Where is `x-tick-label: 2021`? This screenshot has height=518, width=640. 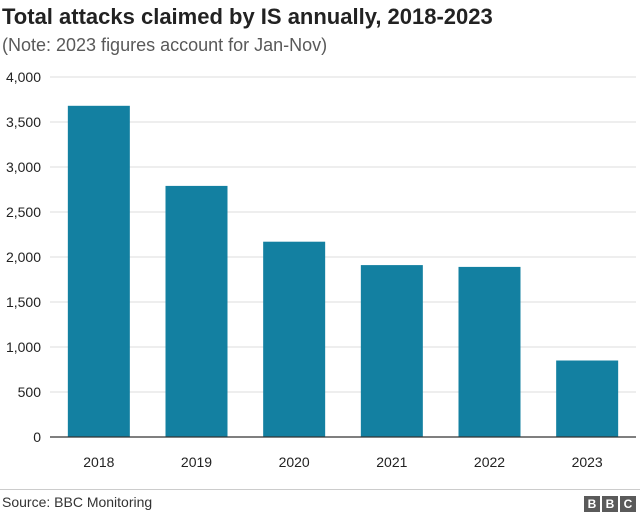 x-tick-label: 2021 is located at coordinates (391, 462).